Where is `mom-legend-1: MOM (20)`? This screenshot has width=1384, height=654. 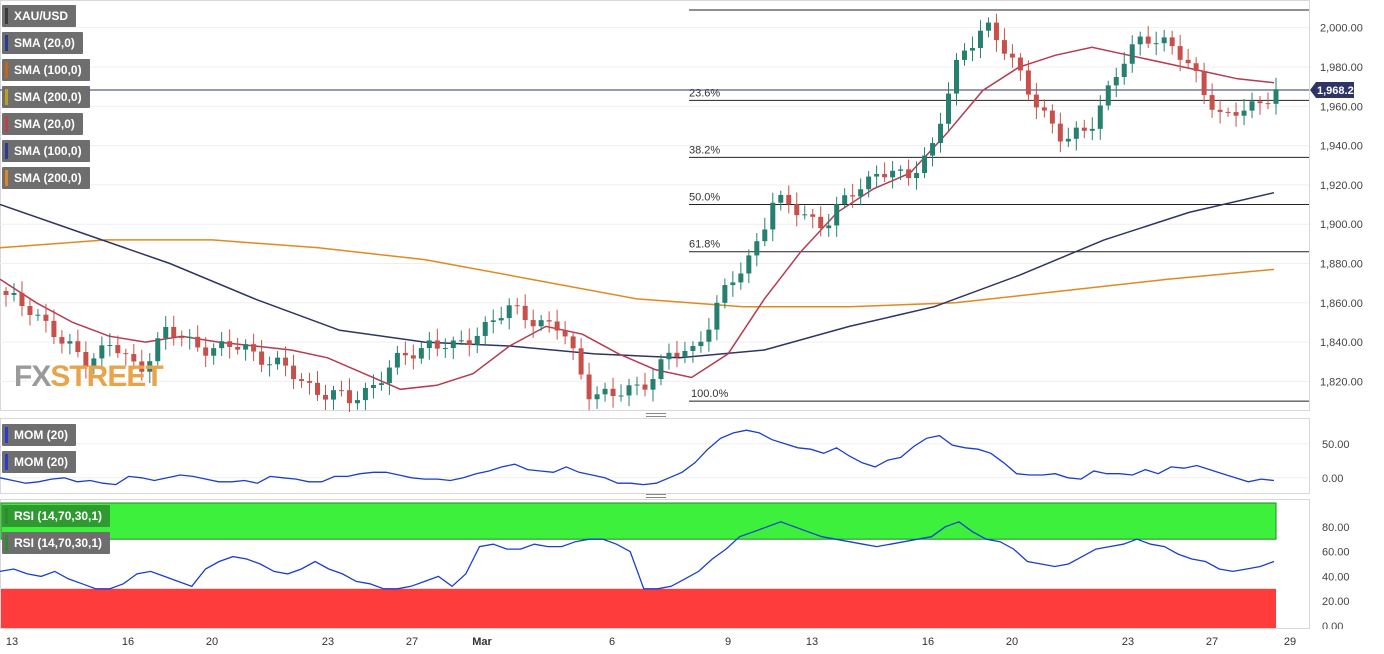
mom-legend-1: MOM (20) is located at coordinates (39, 462).